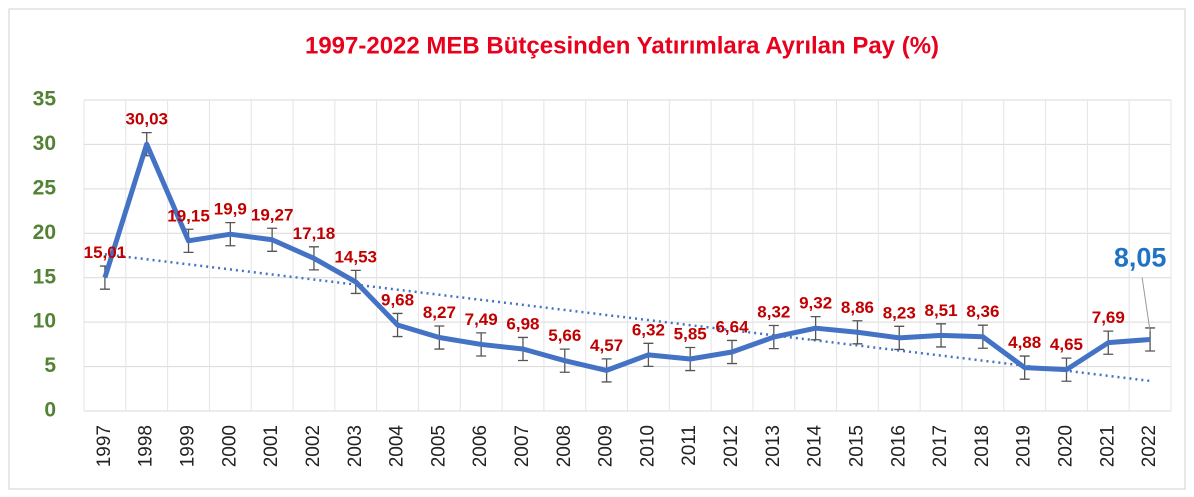  Describe the element at coordinates (647, 446) in the screenshot. I see `x-tick-label: 2010` at that location.